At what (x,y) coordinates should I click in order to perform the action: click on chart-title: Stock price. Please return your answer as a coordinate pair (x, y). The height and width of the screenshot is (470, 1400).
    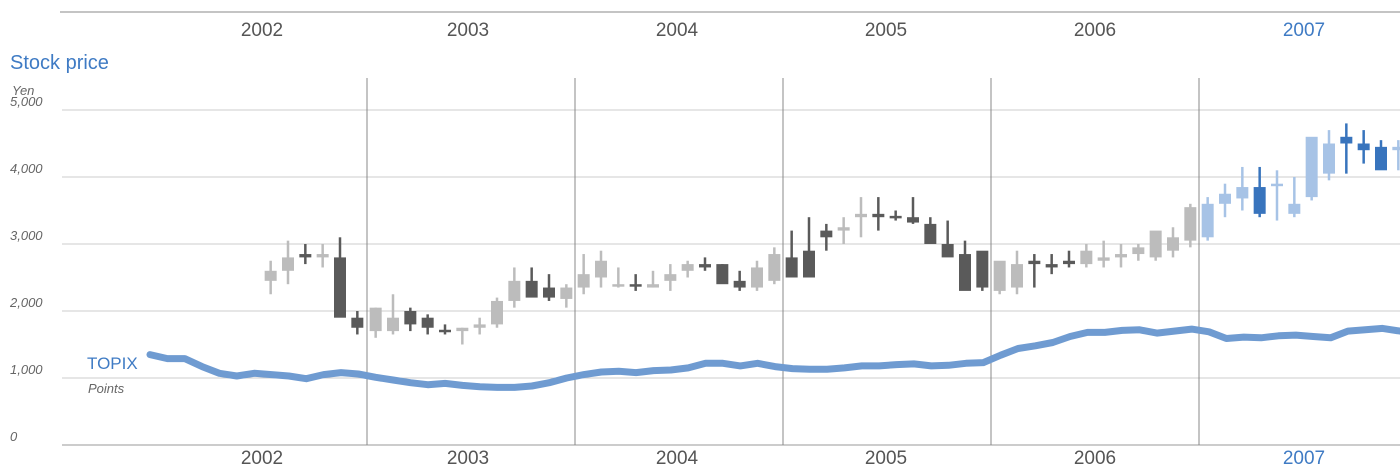
    Looking at the image, I should click on (59, 63).